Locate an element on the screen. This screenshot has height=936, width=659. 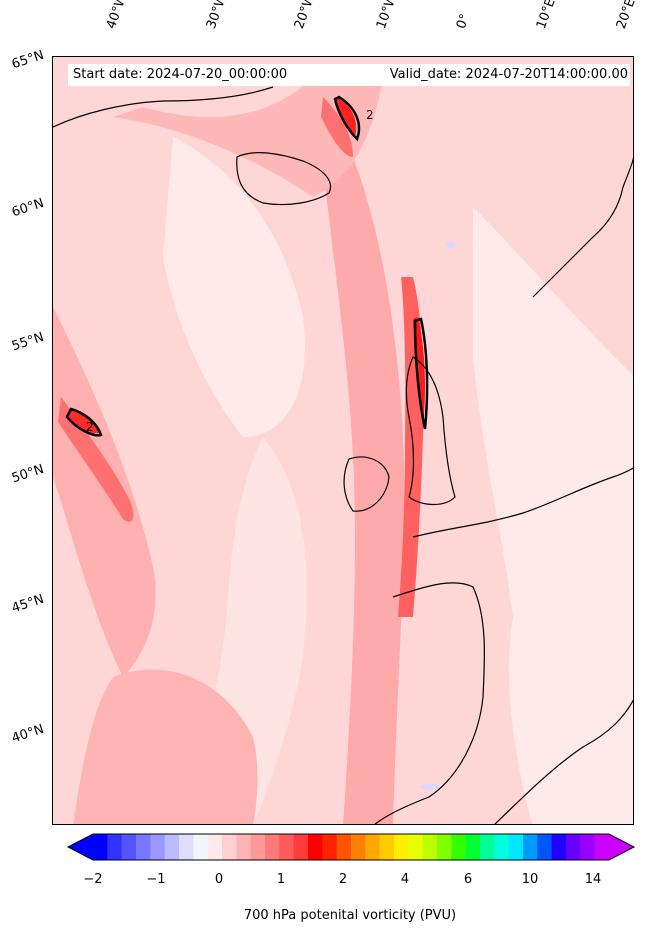
lon-label: 20°E is located at coordinates (626, 16).